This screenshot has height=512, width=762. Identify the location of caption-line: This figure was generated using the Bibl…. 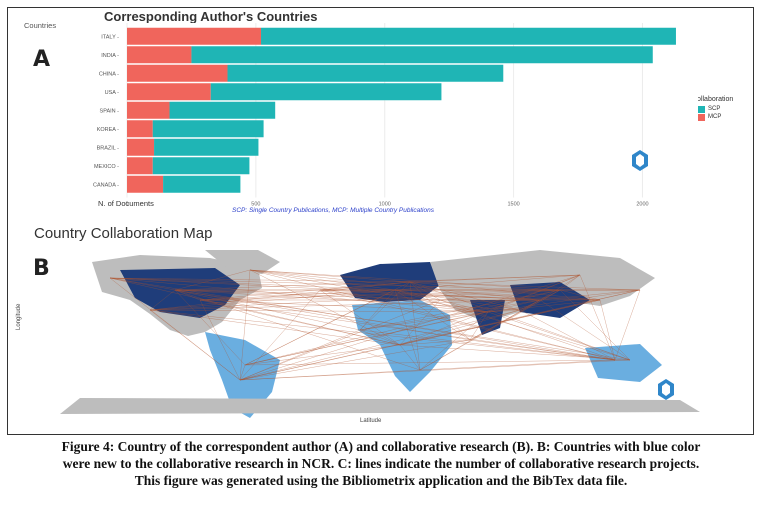
(381, 480).